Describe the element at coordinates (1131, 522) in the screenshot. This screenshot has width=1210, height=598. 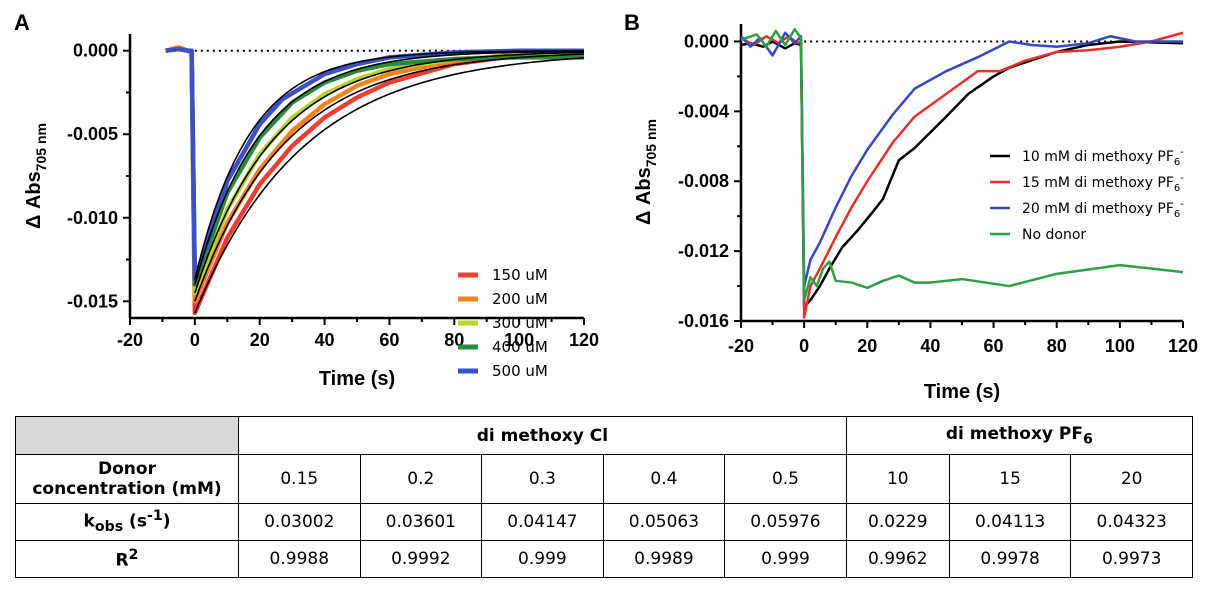
I see `table-cell: 0.04323` at that location.